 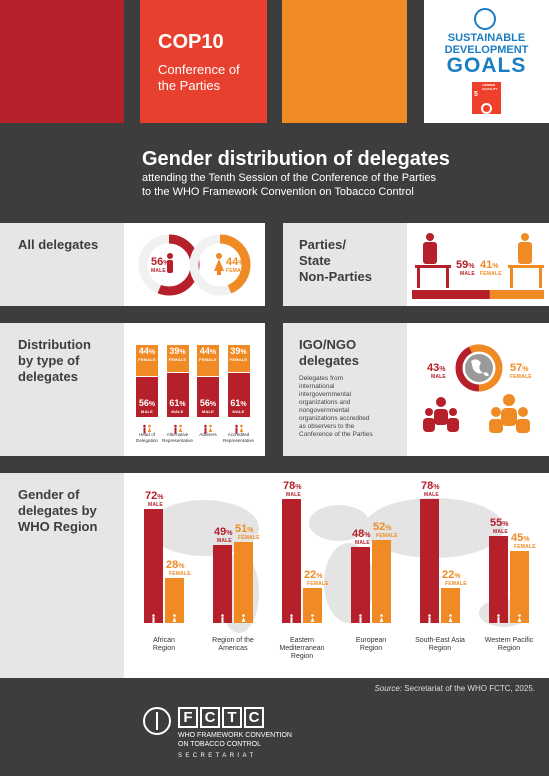 What do you see at coordinates (485, 19) in the screenshot?
I see `un-emblem-icon` at bounding box center [485, 19].